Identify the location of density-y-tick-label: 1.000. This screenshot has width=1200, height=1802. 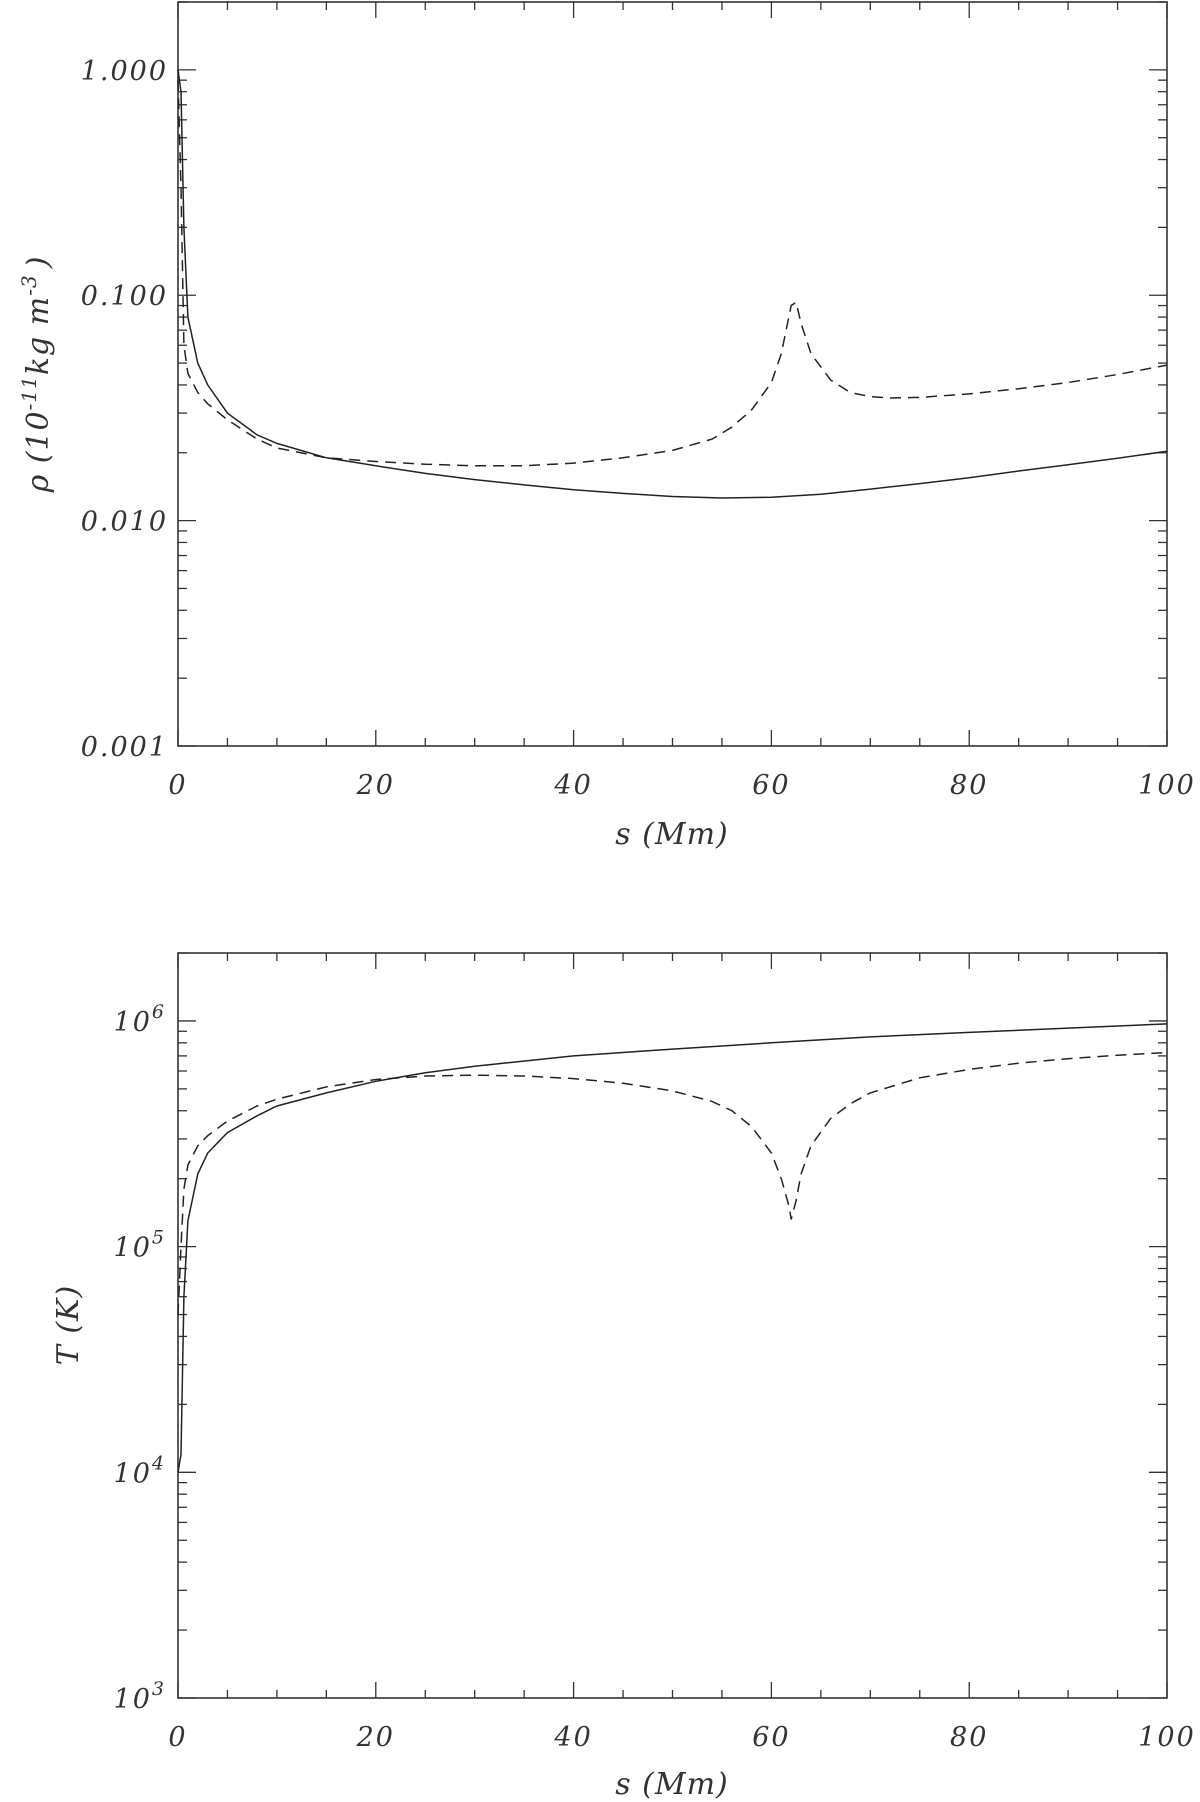
(124, 71).